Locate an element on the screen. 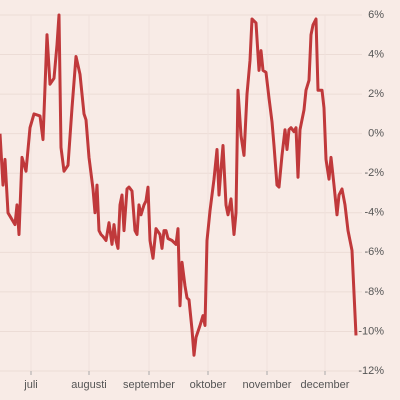 This screenshot has width=400, height=400. x-tick-label: september is located at coordinates (149, 385).